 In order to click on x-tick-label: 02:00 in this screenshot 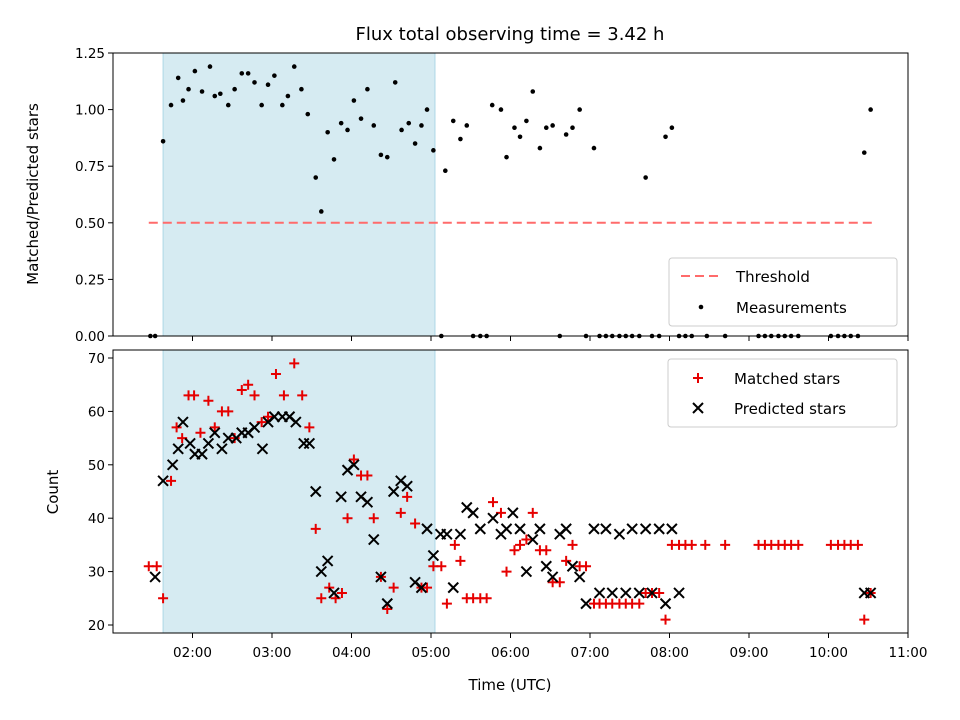, I will do `click(192, 653)`.